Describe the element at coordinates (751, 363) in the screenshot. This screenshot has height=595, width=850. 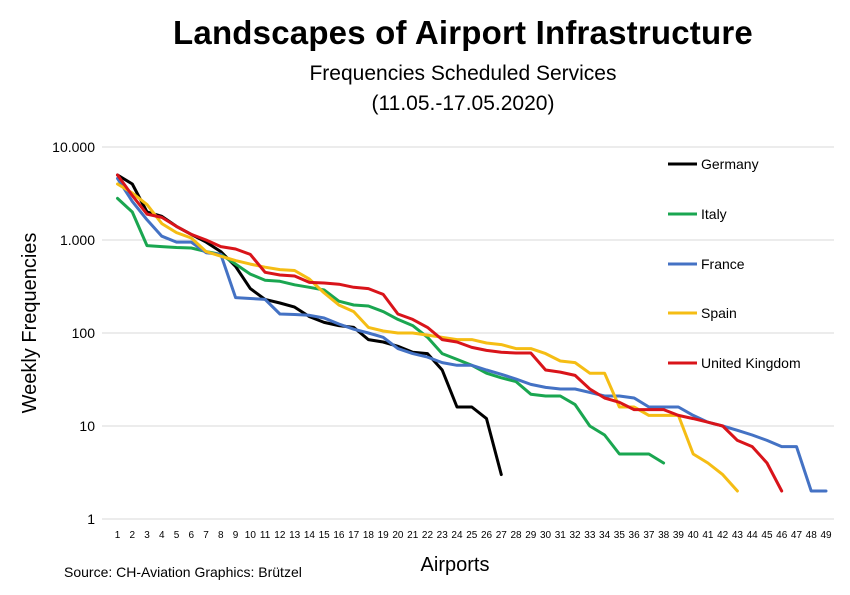
I see `legend-label-united-kingdom: United Kingdom` at that location.